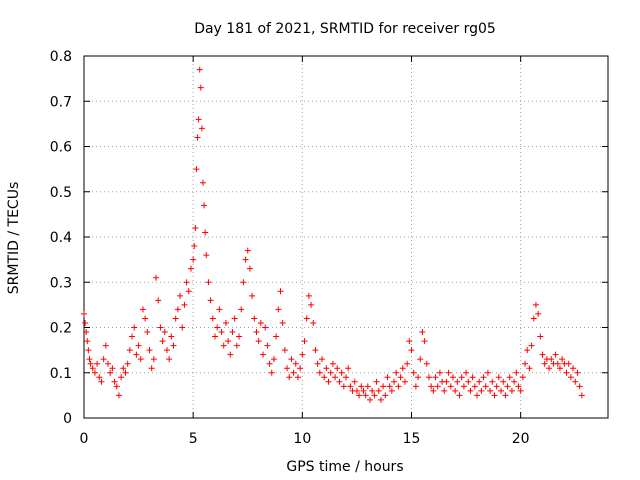 The width and height of the screenshot is (640, 480). I want to click on y-tick-label: 0.8, so click(61, 57).